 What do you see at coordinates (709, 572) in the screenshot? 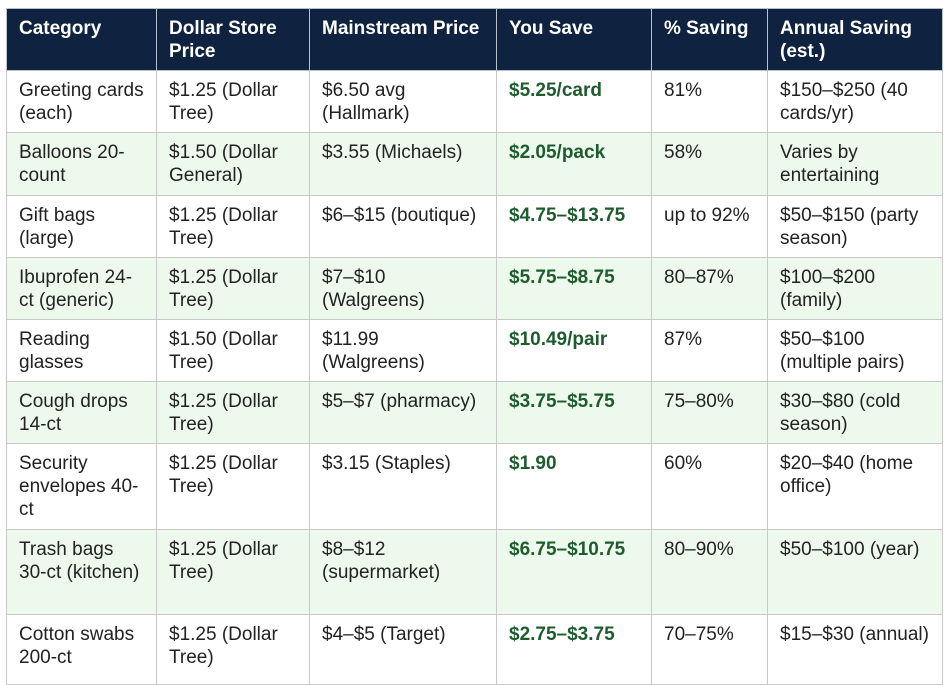
I see `table-cell: 80–90%` at bounding box center [709, 572].